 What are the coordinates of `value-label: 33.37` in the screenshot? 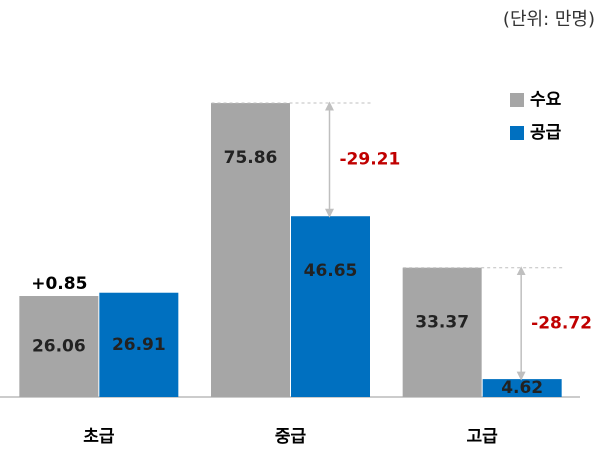 It's located at (442, 323).